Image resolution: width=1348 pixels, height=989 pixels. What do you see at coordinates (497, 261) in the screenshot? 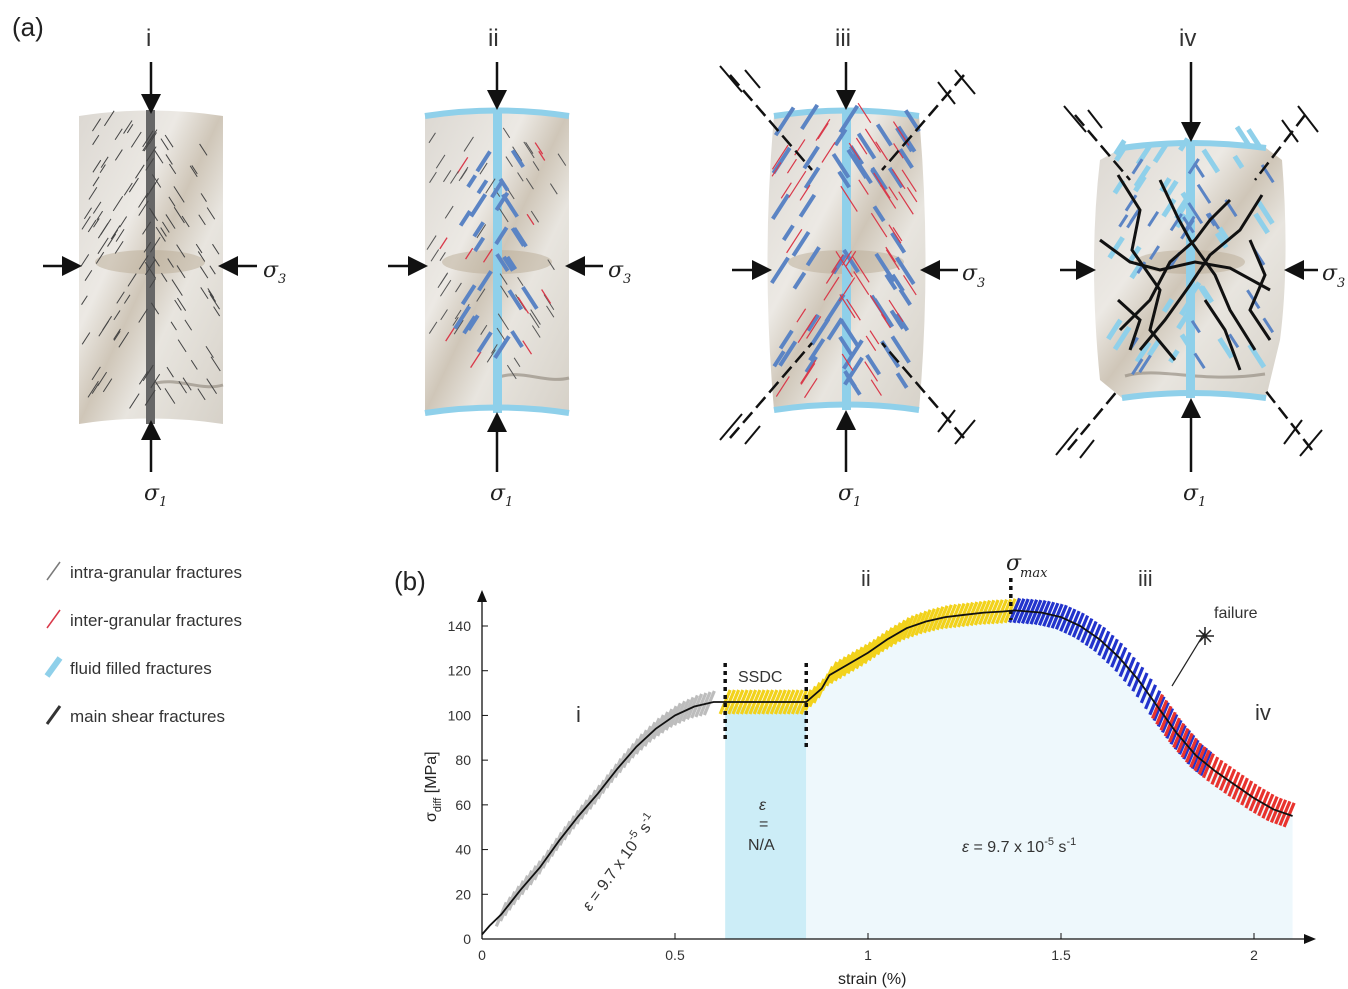
I see `fluid-fracture-ii` at bounding box center [497, 261].